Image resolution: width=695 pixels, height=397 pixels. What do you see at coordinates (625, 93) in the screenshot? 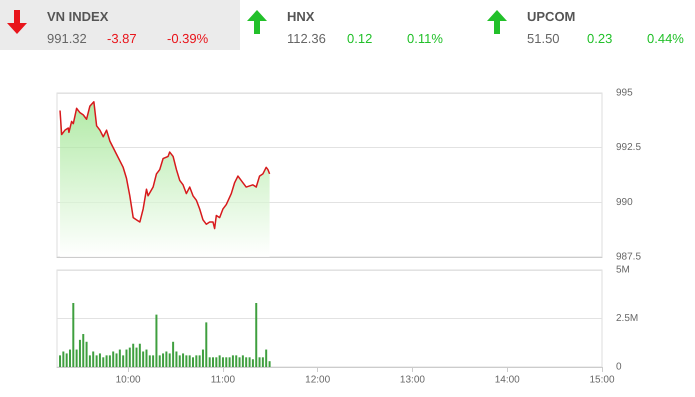
I see `y-tick-label: 995` at bounding box center [625, 93].